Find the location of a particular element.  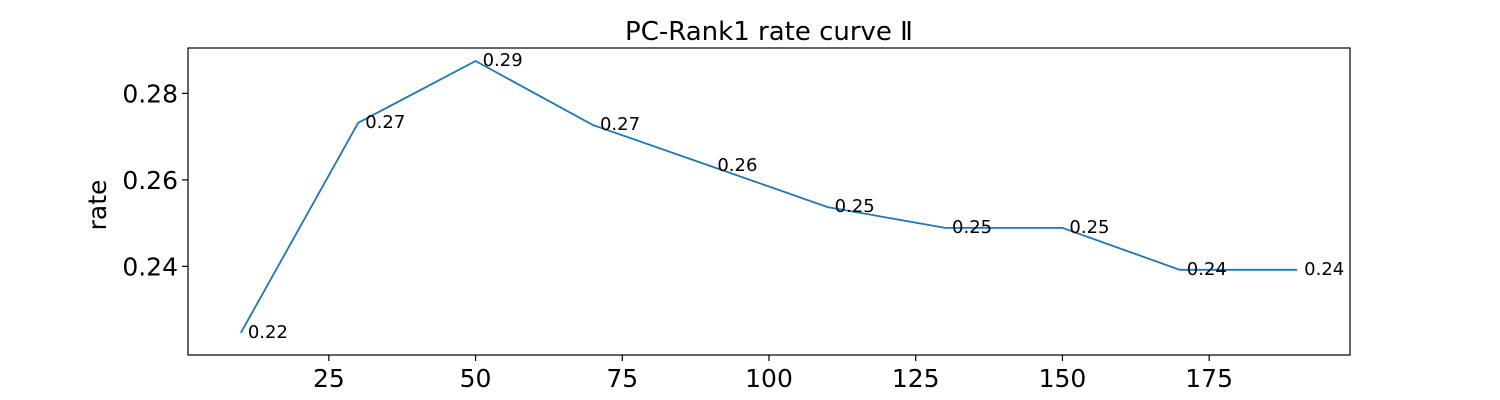

y-tick-label: 0.28 is located at coordinates (150, 93).